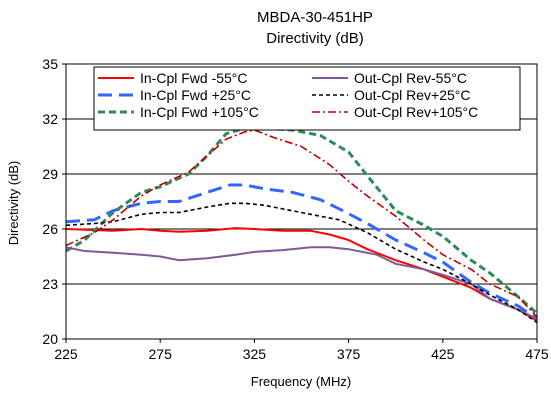 Image resolution: width=551 pixels, height=395 pixels. Describe the element at coordinates (199, 112) in the screenshot. I see `legend-label: In-Cpl Fwd +105°C` at that location.